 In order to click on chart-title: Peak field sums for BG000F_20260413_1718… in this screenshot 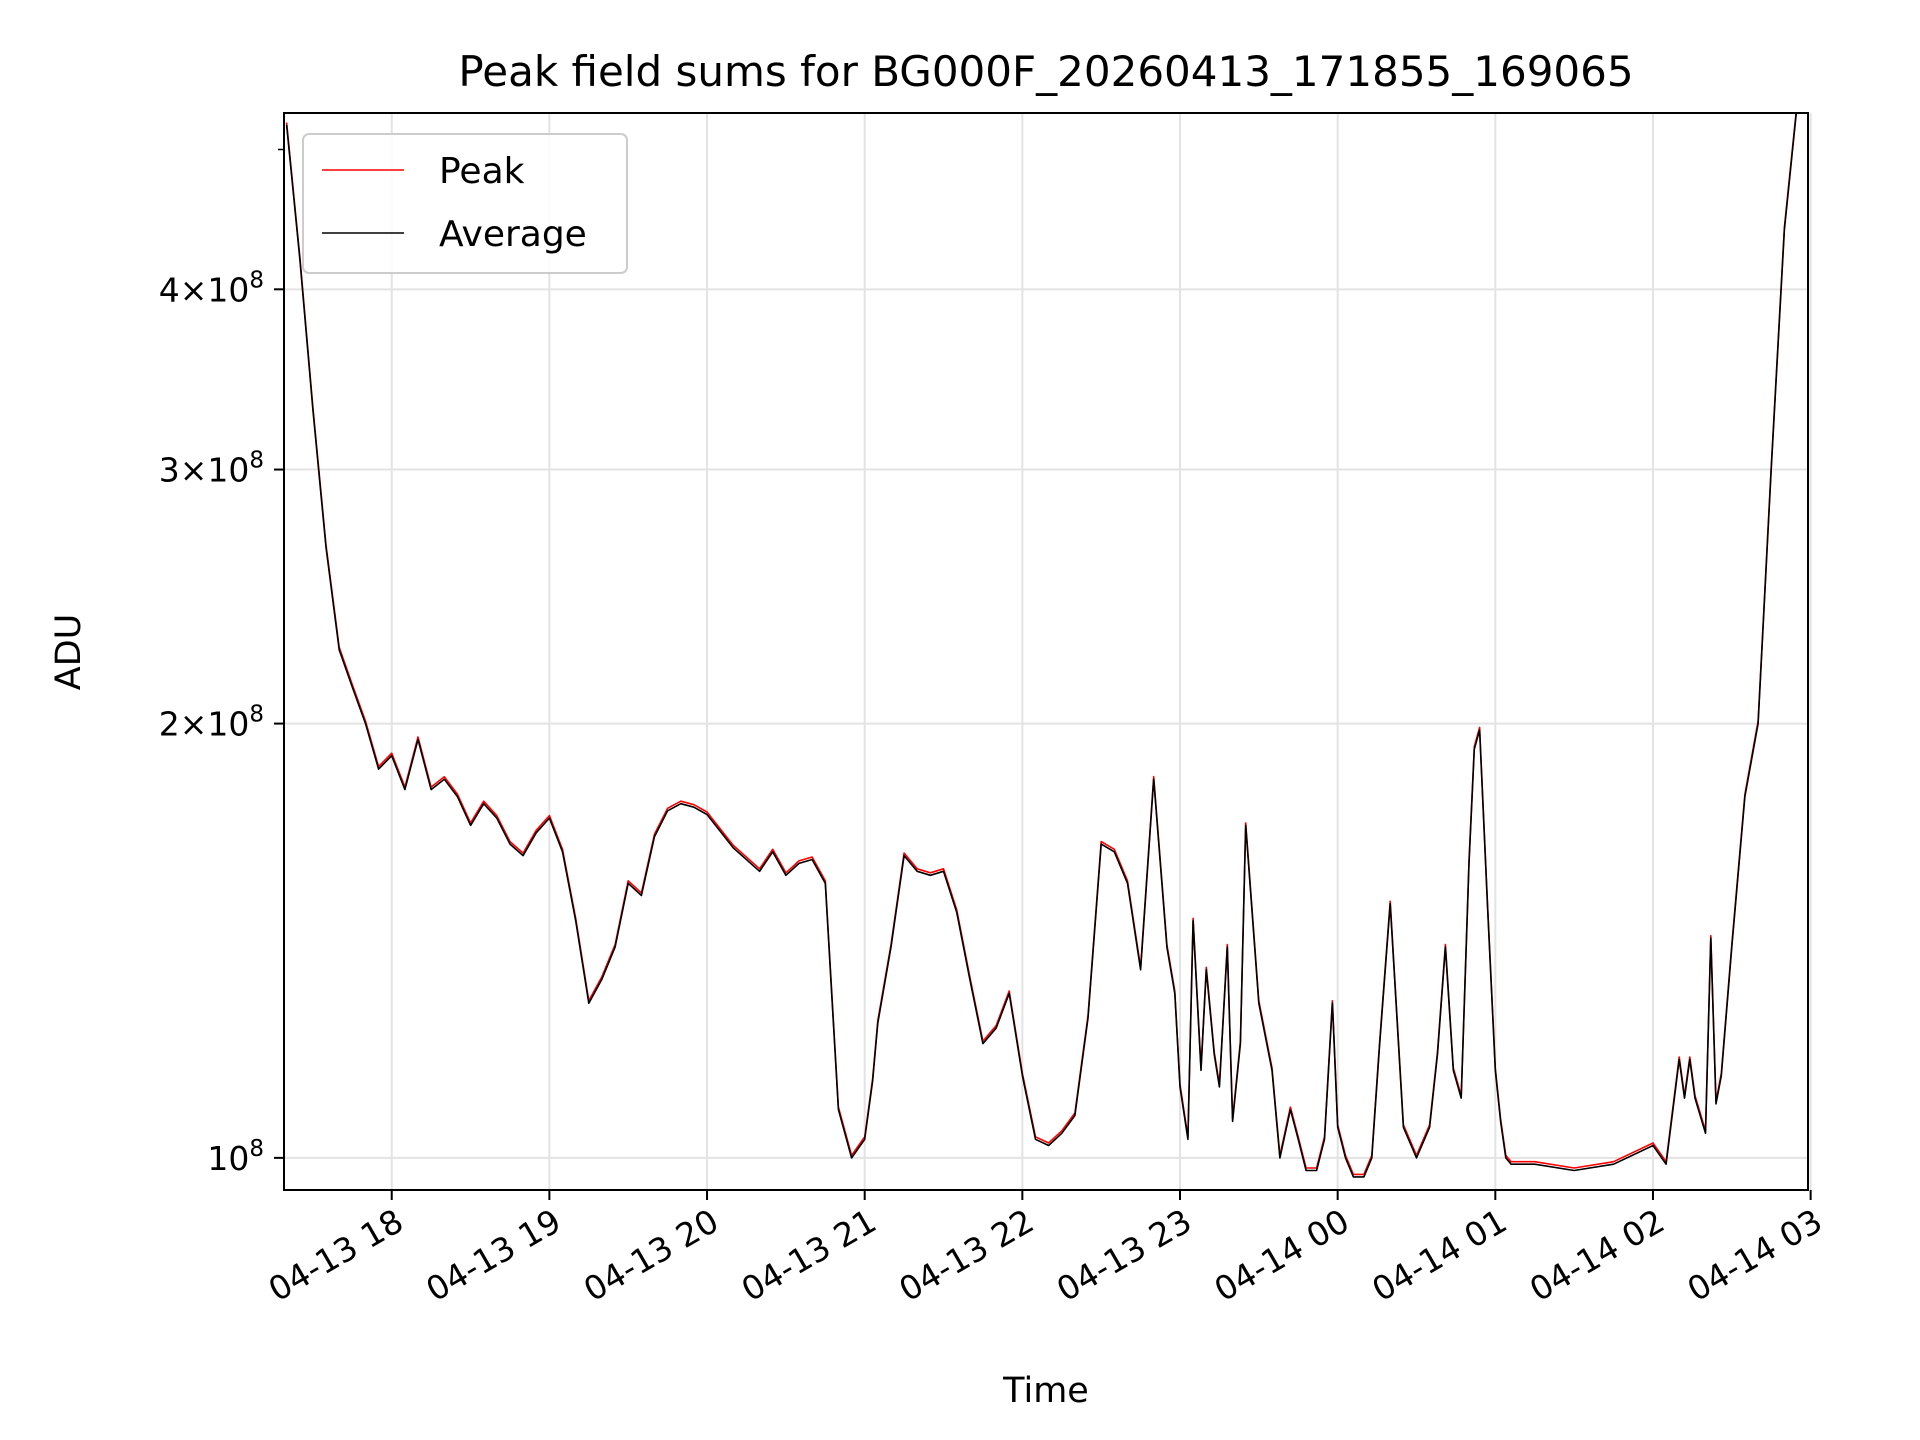, I will do `click(1045, 71)`.